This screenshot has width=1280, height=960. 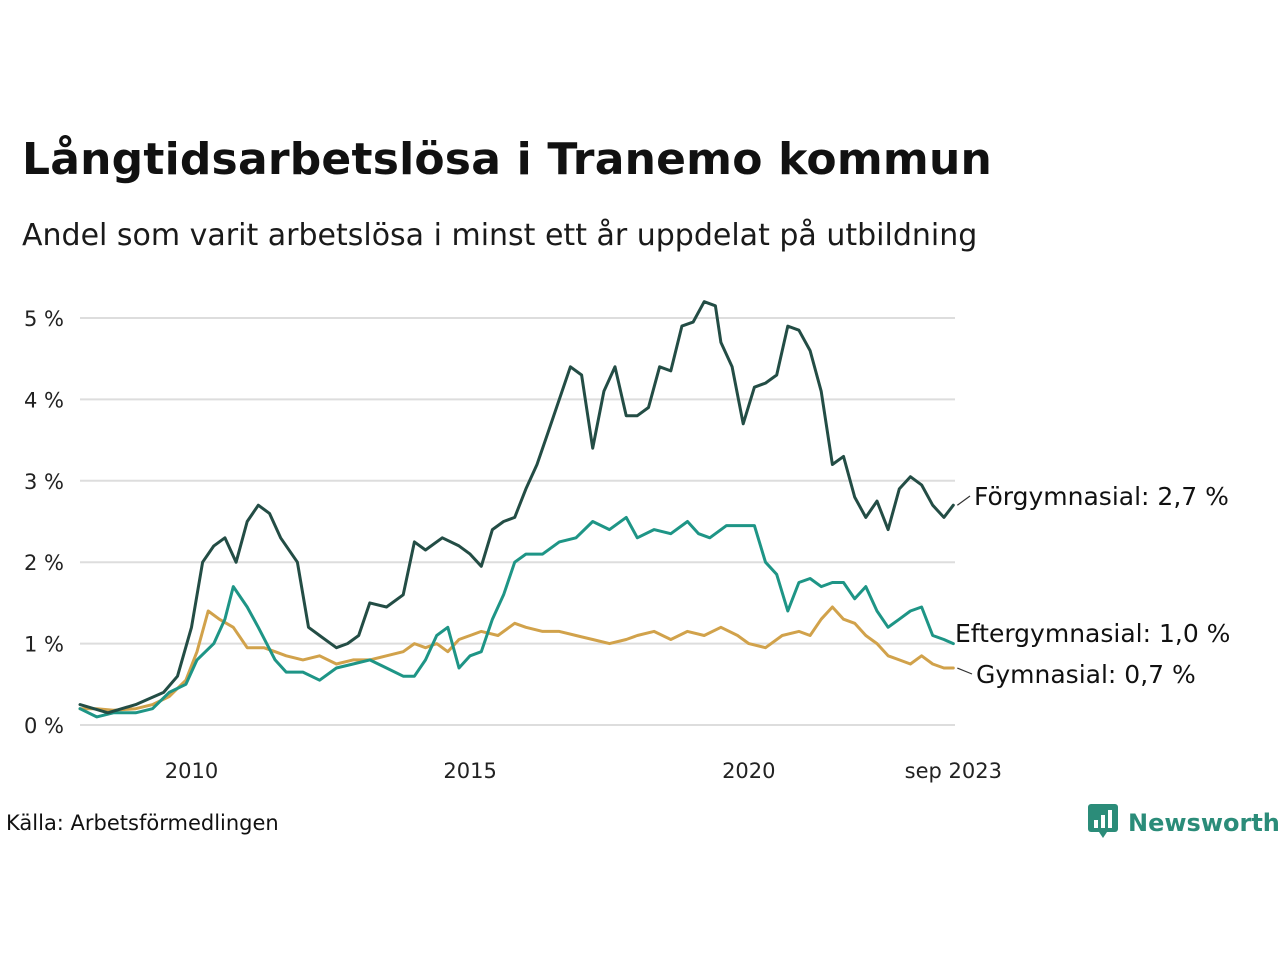 What do you see at coordinates (44, 400) in the screenshot?
I see `y-tick-label: 4 %` at bounding box center [44, 400].